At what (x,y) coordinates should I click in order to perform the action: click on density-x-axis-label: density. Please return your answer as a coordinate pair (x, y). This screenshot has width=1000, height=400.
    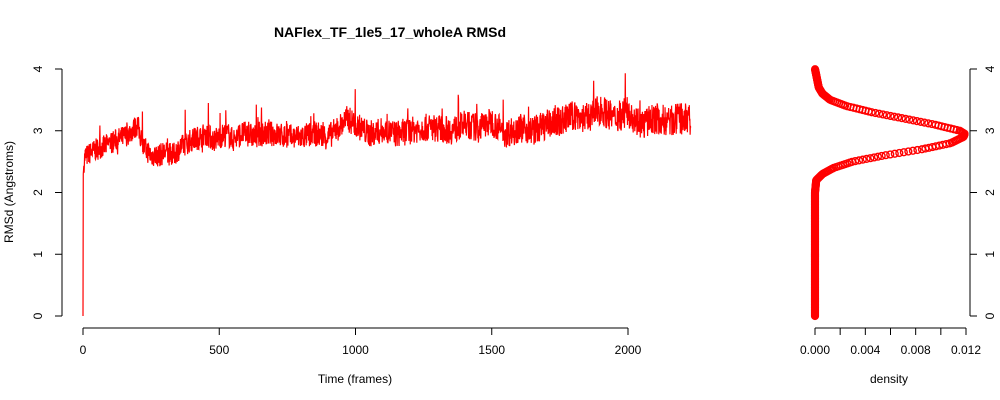
    Looking at the image, I should click on (889, 379).